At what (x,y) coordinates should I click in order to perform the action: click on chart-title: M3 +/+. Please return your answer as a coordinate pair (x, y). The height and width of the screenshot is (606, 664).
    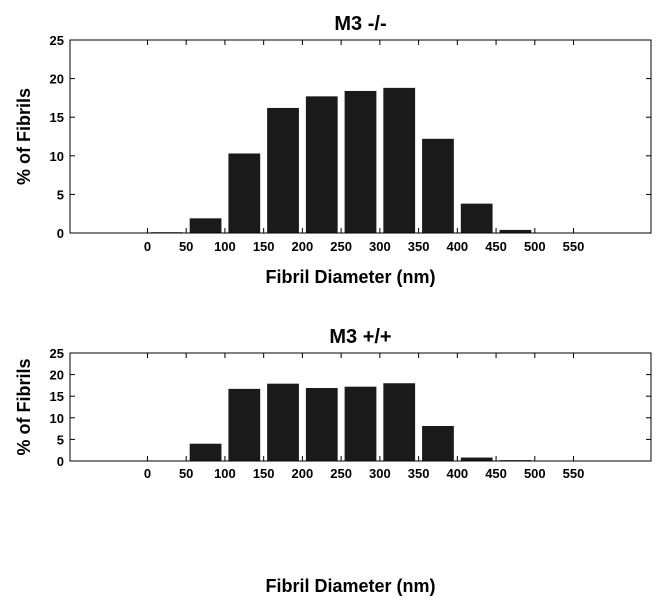
    Looking at the image, I should click on (360, 337).